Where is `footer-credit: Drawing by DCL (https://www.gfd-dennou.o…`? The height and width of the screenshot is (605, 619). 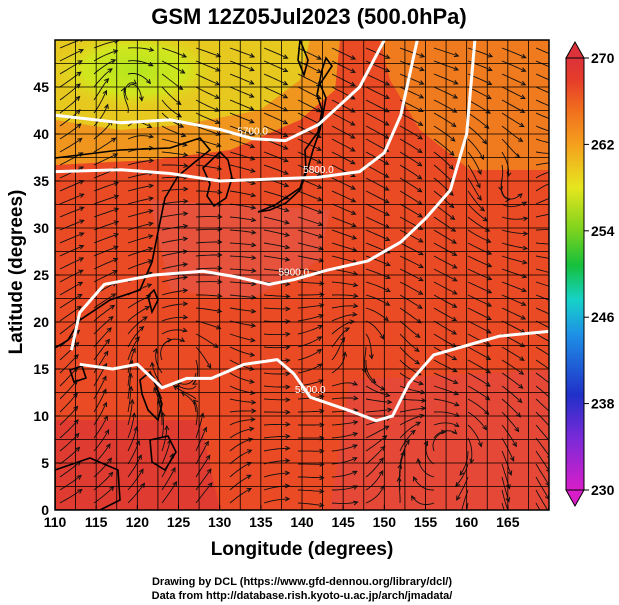 footer-credit: Drawing by DCL (https://www.gfd-dennou.o… is located at coordinates (302, 582).